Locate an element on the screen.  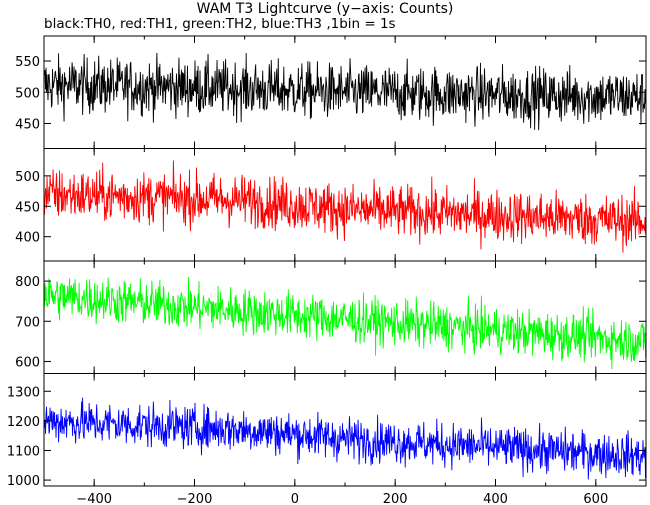
y-tick-label: 400 is located at coordinates (27, 238).